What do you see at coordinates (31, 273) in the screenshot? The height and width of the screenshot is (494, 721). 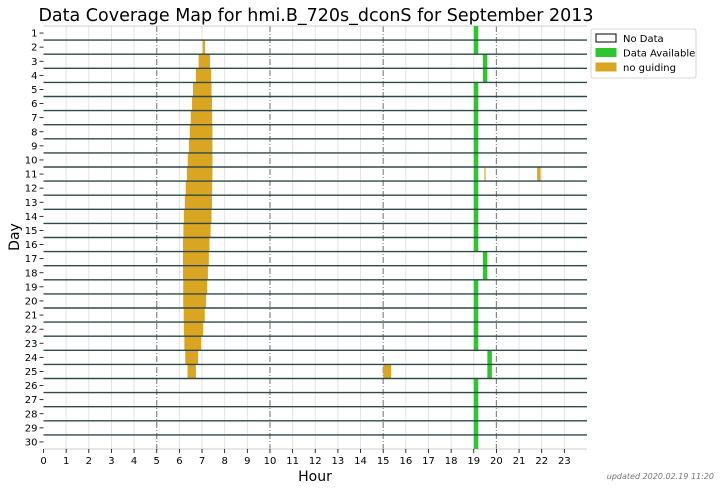 I see `y-tick-label: 18` at bounding box center [31, 273].